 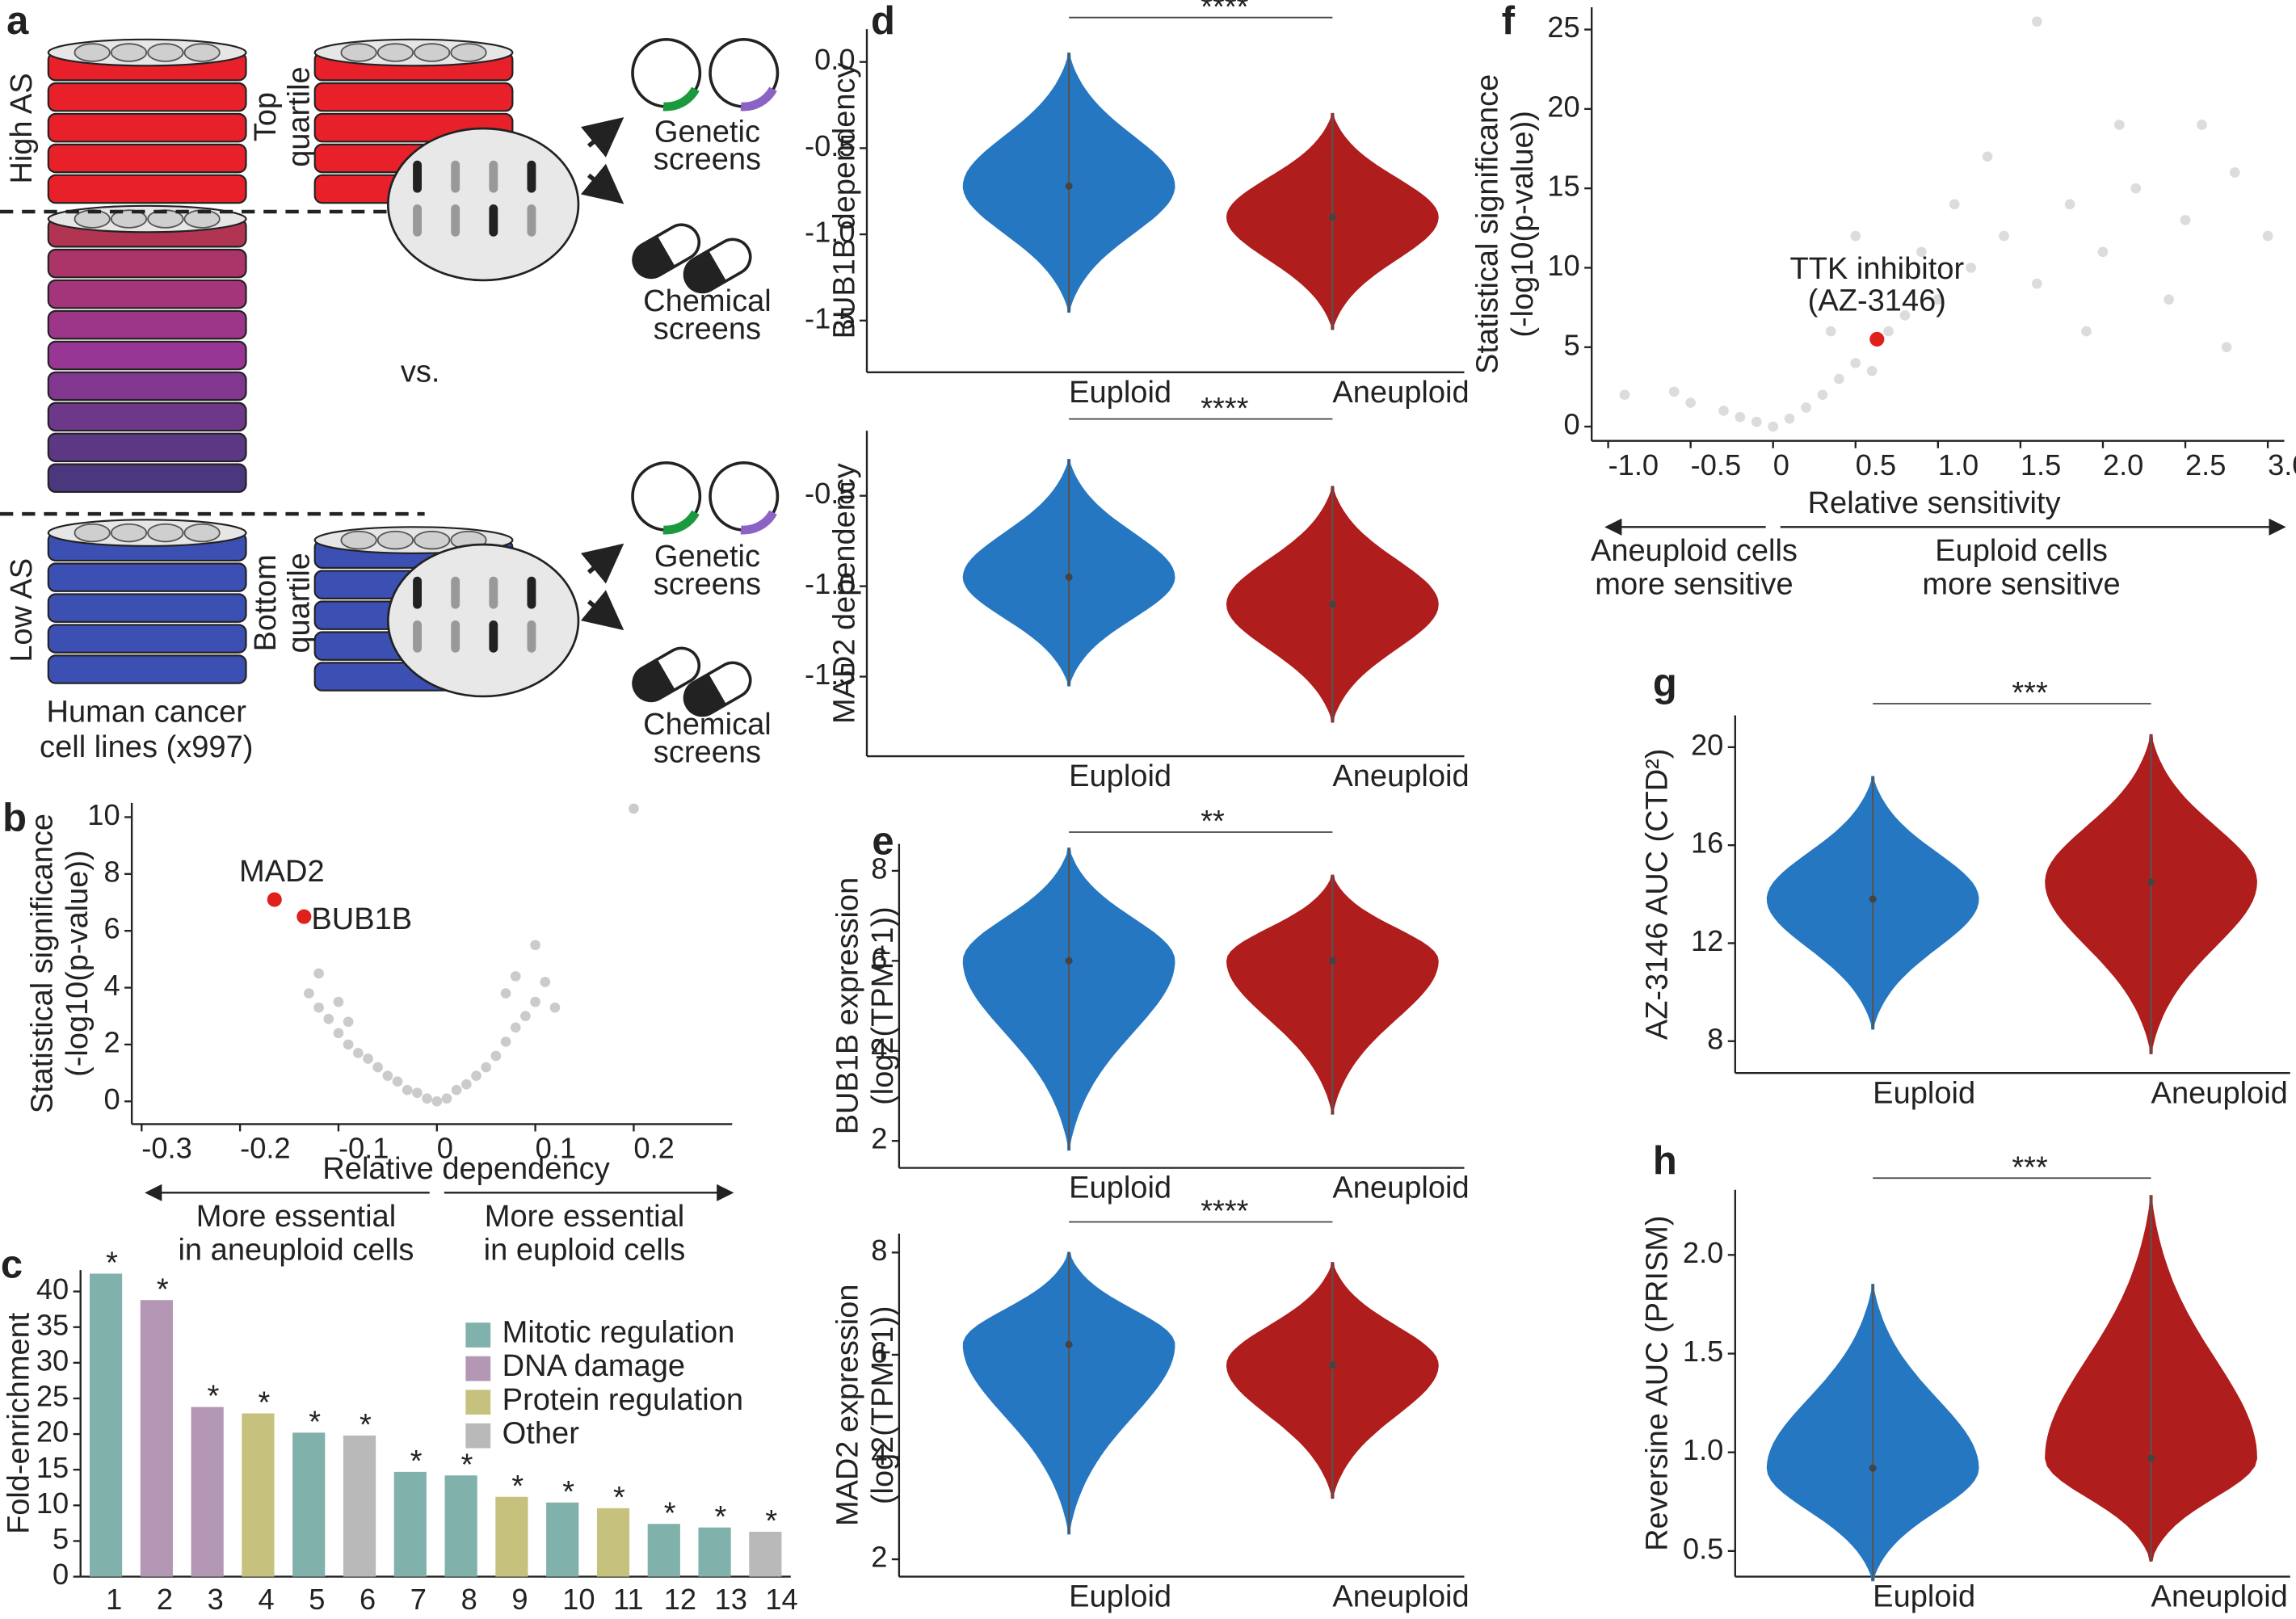 What do you see at coordinates (845, 593) in the screenshot?
I see `y-axis-label: MAD2 dependency` at bounding box center [845, 593].